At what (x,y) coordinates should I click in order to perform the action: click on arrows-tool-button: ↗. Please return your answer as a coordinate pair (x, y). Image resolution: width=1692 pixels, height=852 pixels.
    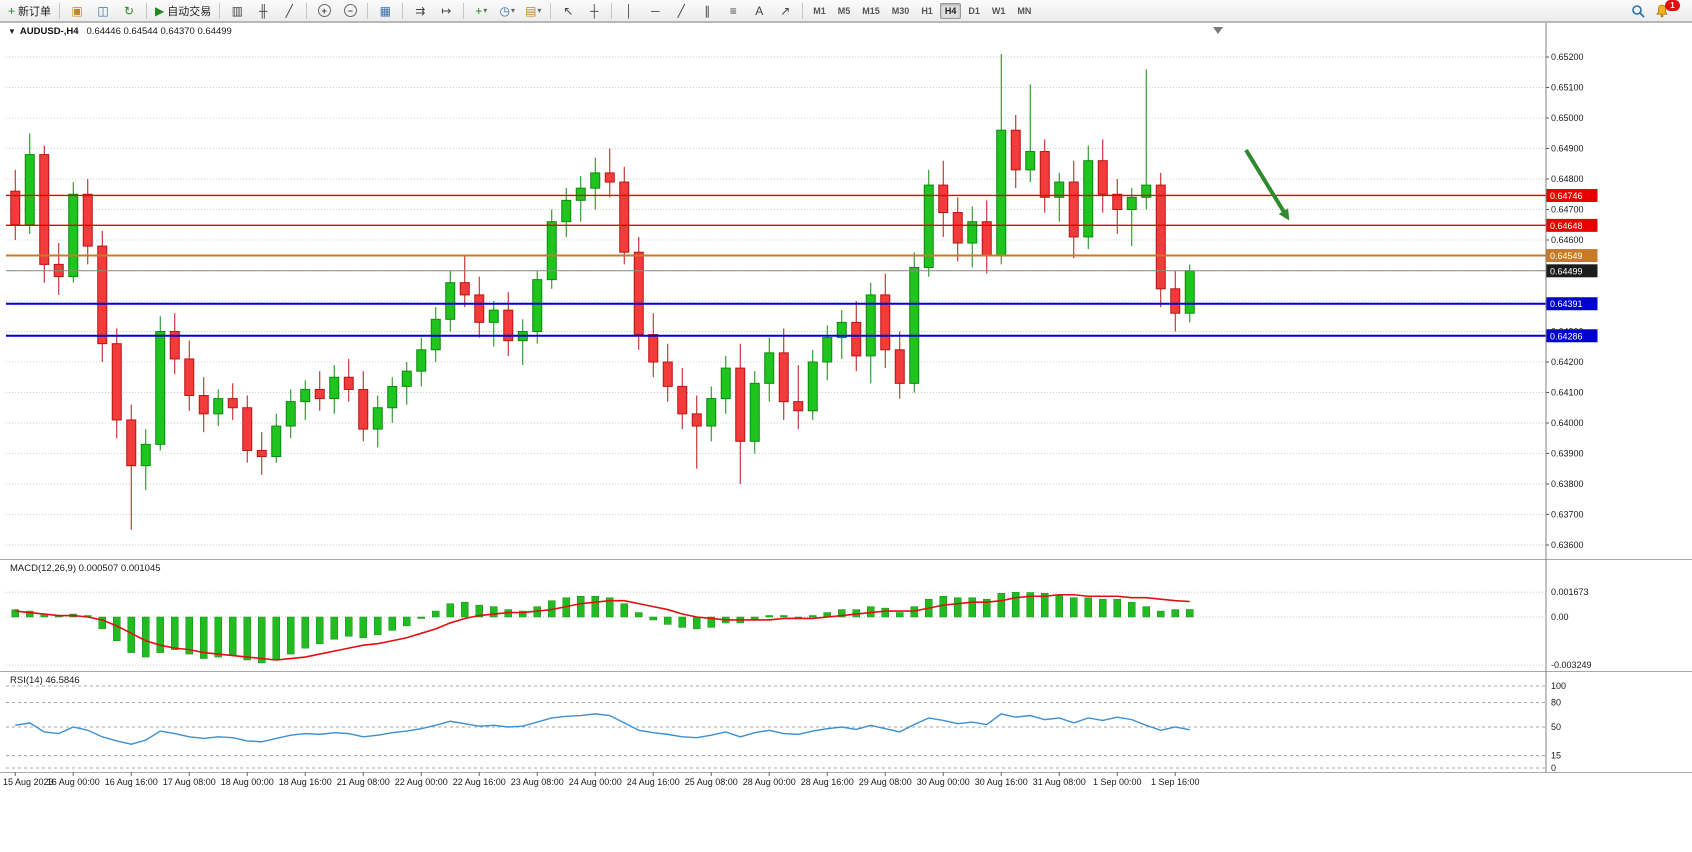
    Looking at the image, I should click on (785, 11).